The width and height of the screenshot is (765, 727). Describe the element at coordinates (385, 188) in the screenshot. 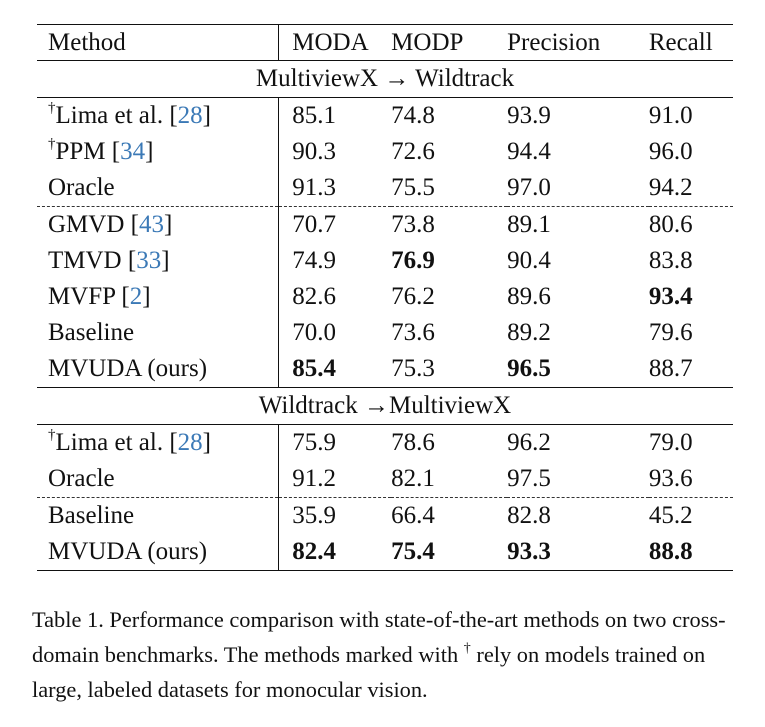

I see `table-row: Oracle 91.3 75.5 97.0 94.2` at that location.